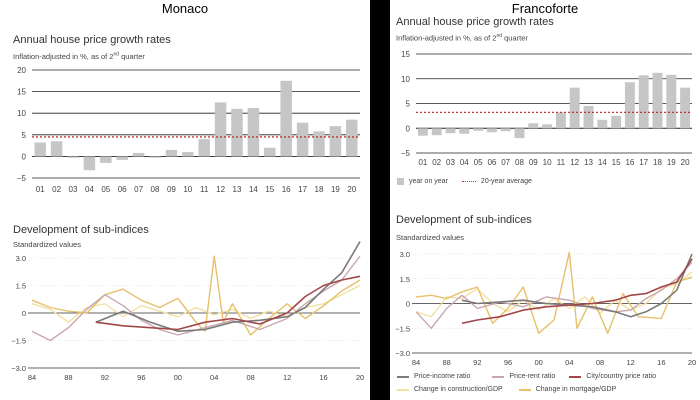  I want to click on legend-swatch-price-rent, so click(498, 376).